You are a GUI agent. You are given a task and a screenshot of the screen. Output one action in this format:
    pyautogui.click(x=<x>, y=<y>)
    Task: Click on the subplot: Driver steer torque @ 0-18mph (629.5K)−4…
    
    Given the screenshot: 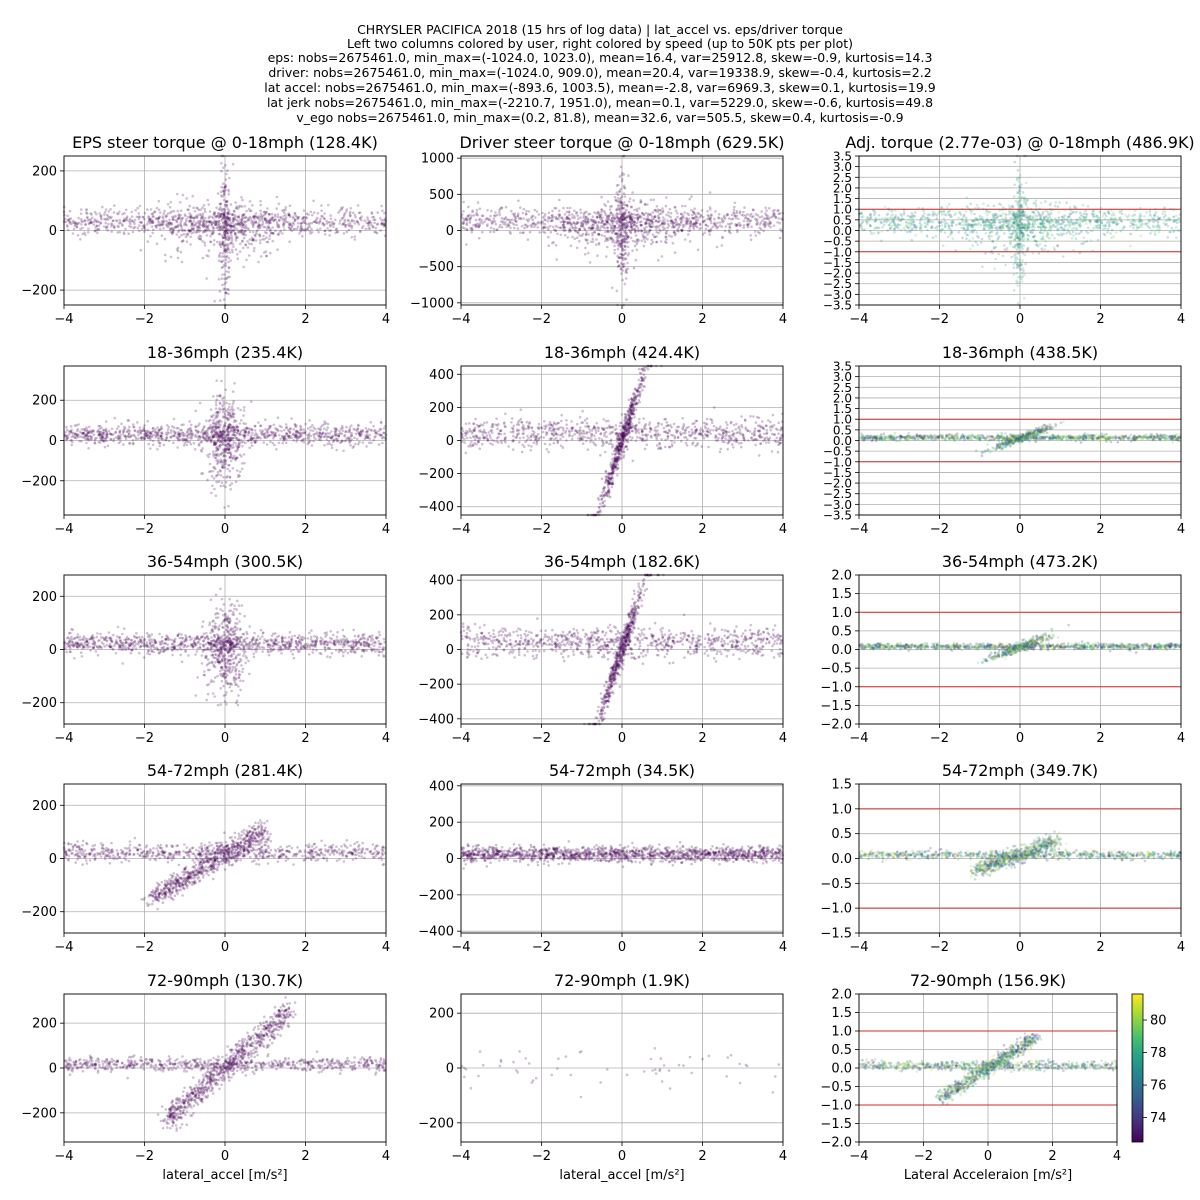 What is the action you would take?
    pyautogui.click(x=598, y=230)
    